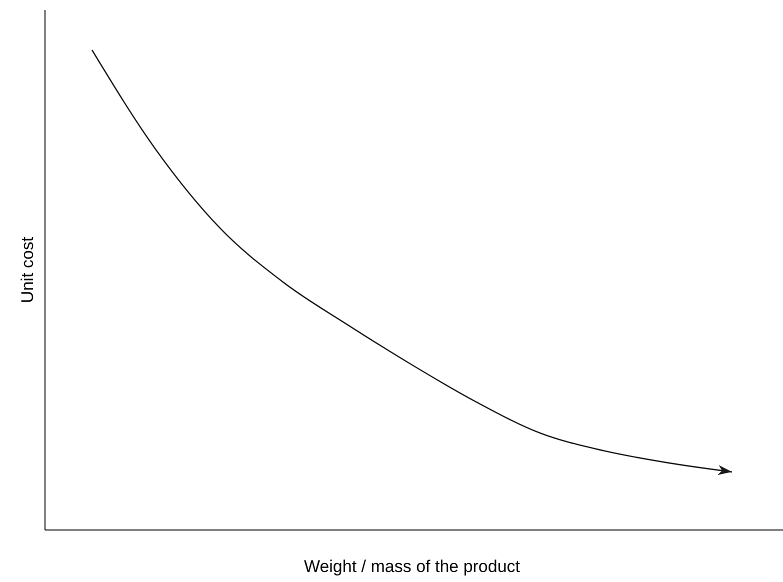 This screenshot has height=582, width=783. Describe the element at coordinates (412, 566) in the screenshot. I see `x-axis-title: Weight / mass of the product` at that location.